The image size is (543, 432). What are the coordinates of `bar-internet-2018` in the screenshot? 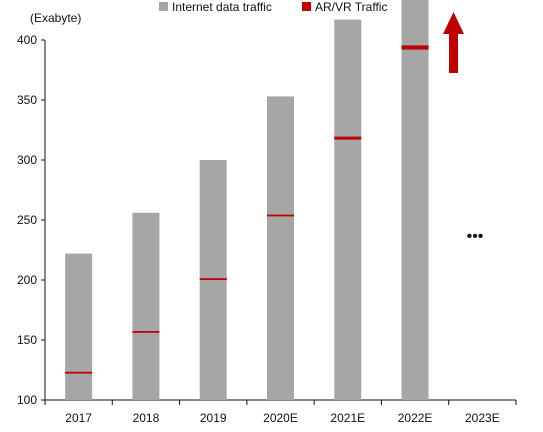 It's located at (146, 306).